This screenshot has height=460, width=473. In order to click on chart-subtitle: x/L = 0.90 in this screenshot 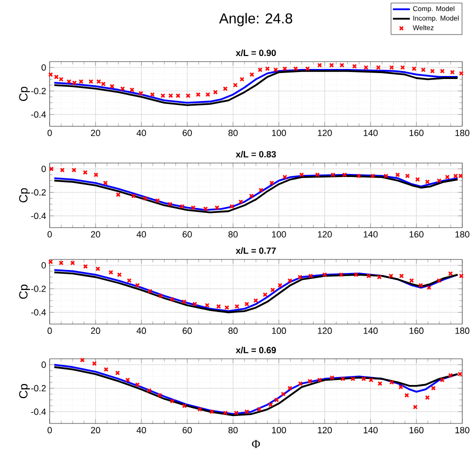, I will do `click(256, 52)`.